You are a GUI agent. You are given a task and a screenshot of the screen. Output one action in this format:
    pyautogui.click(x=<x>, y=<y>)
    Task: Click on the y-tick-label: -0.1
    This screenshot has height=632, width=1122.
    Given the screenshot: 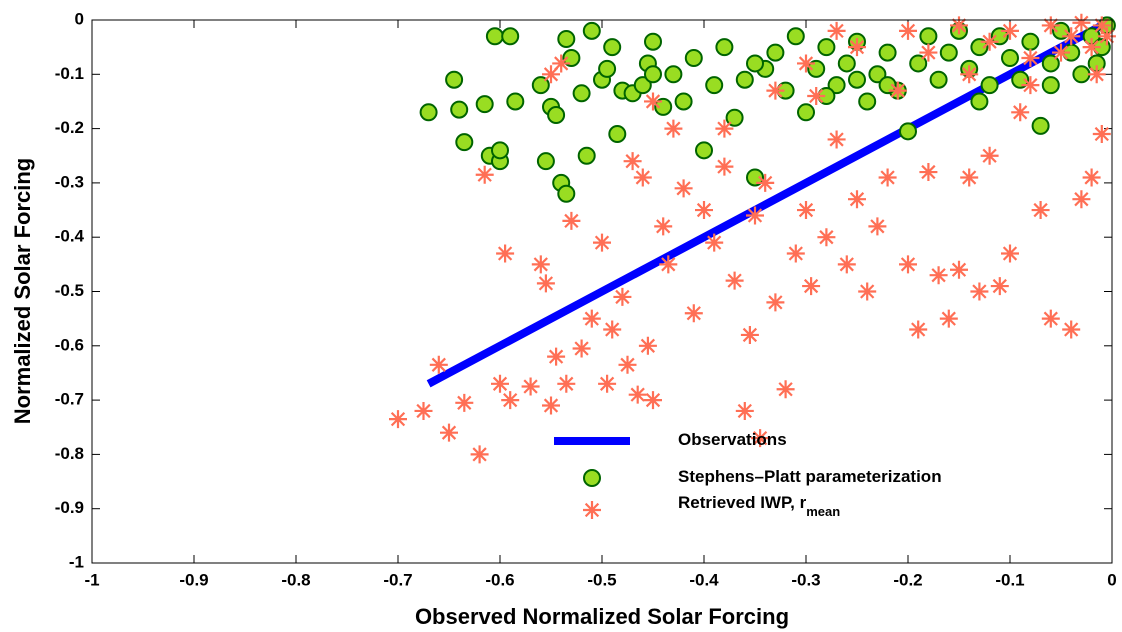 What is the action you would take?
    pyautogui.click(x=69, y=73)
    